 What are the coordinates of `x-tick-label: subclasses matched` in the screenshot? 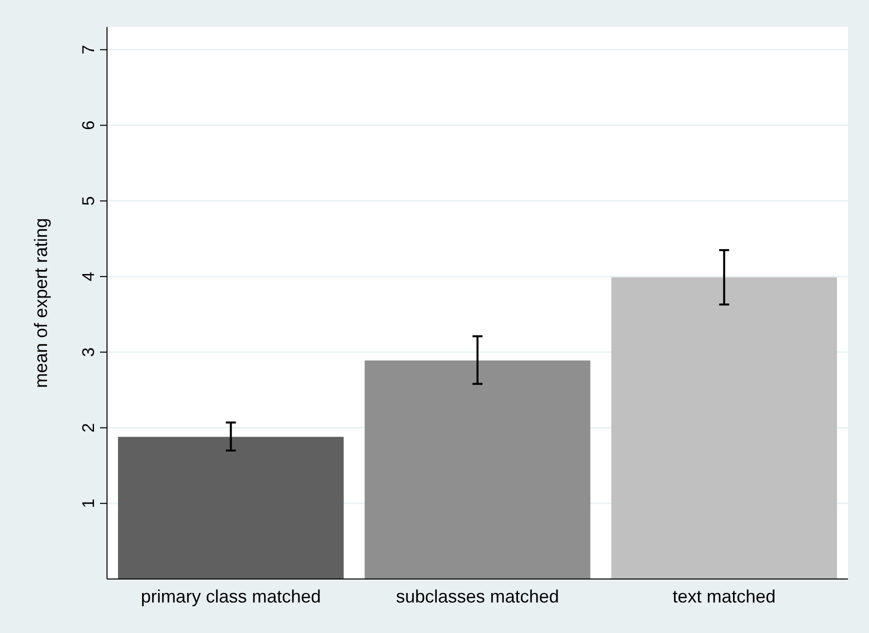 It's located at (478, 596).